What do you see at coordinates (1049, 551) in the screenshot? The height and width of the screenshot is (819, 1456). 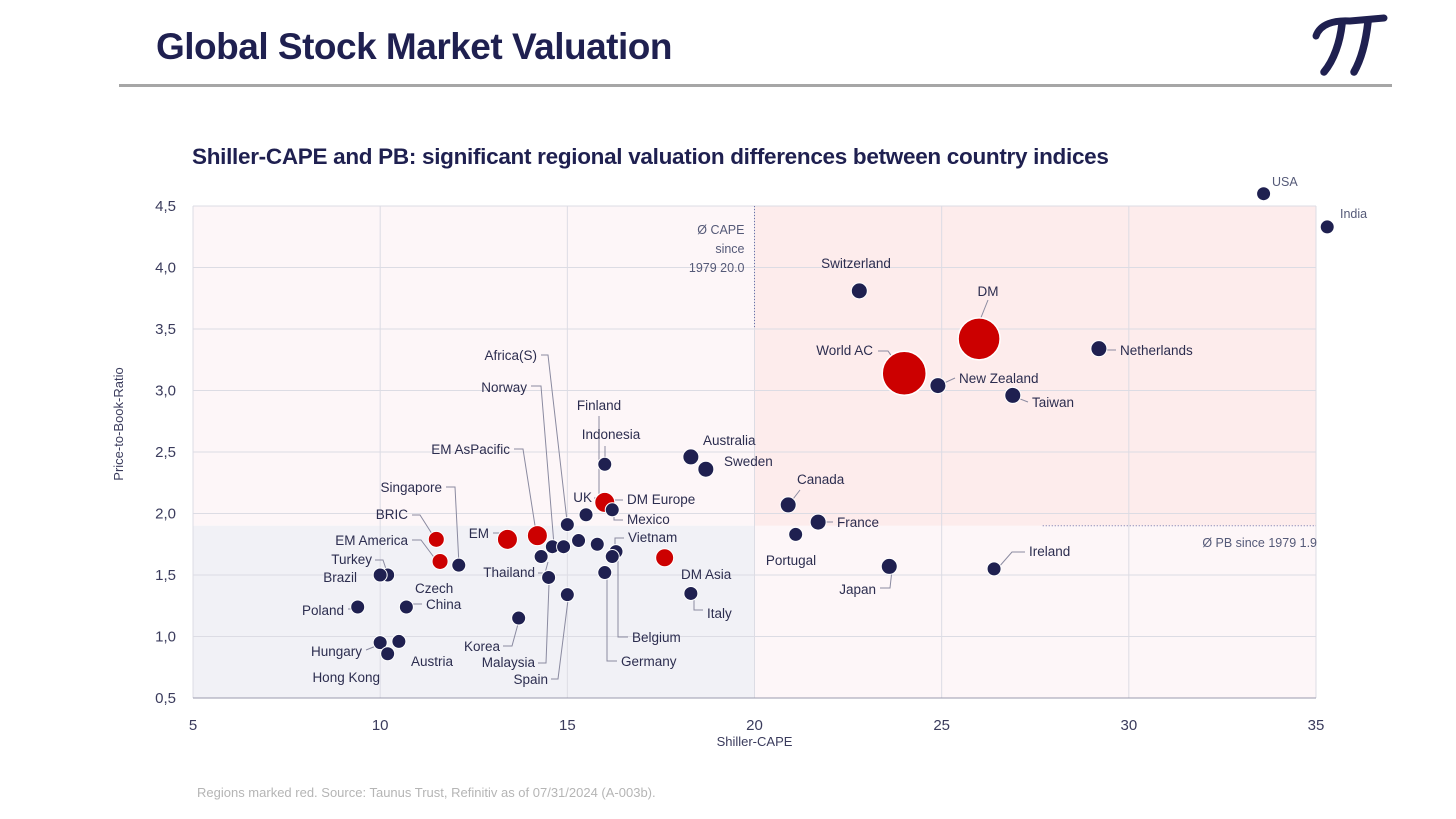 I see `point-label-ireland: Ireland` at bounding box center [1049, 551].